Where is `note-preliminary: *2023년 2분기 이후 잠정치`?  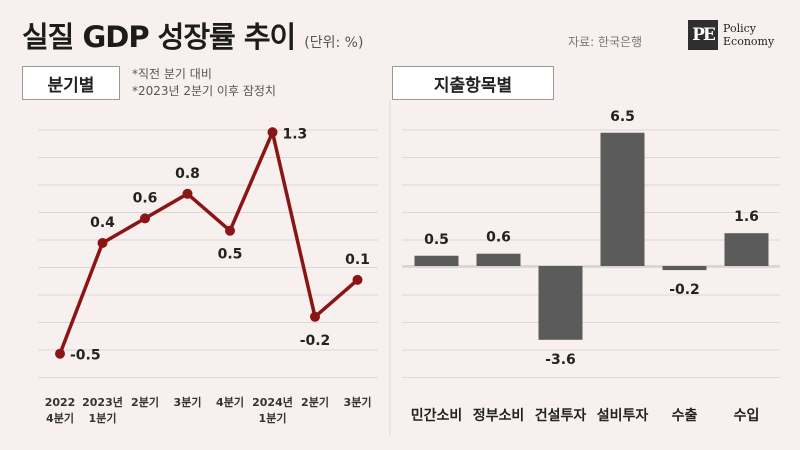
note-preliminary: *2023년 2분기 이후 잠정치 is located at coordinates (204, 91).